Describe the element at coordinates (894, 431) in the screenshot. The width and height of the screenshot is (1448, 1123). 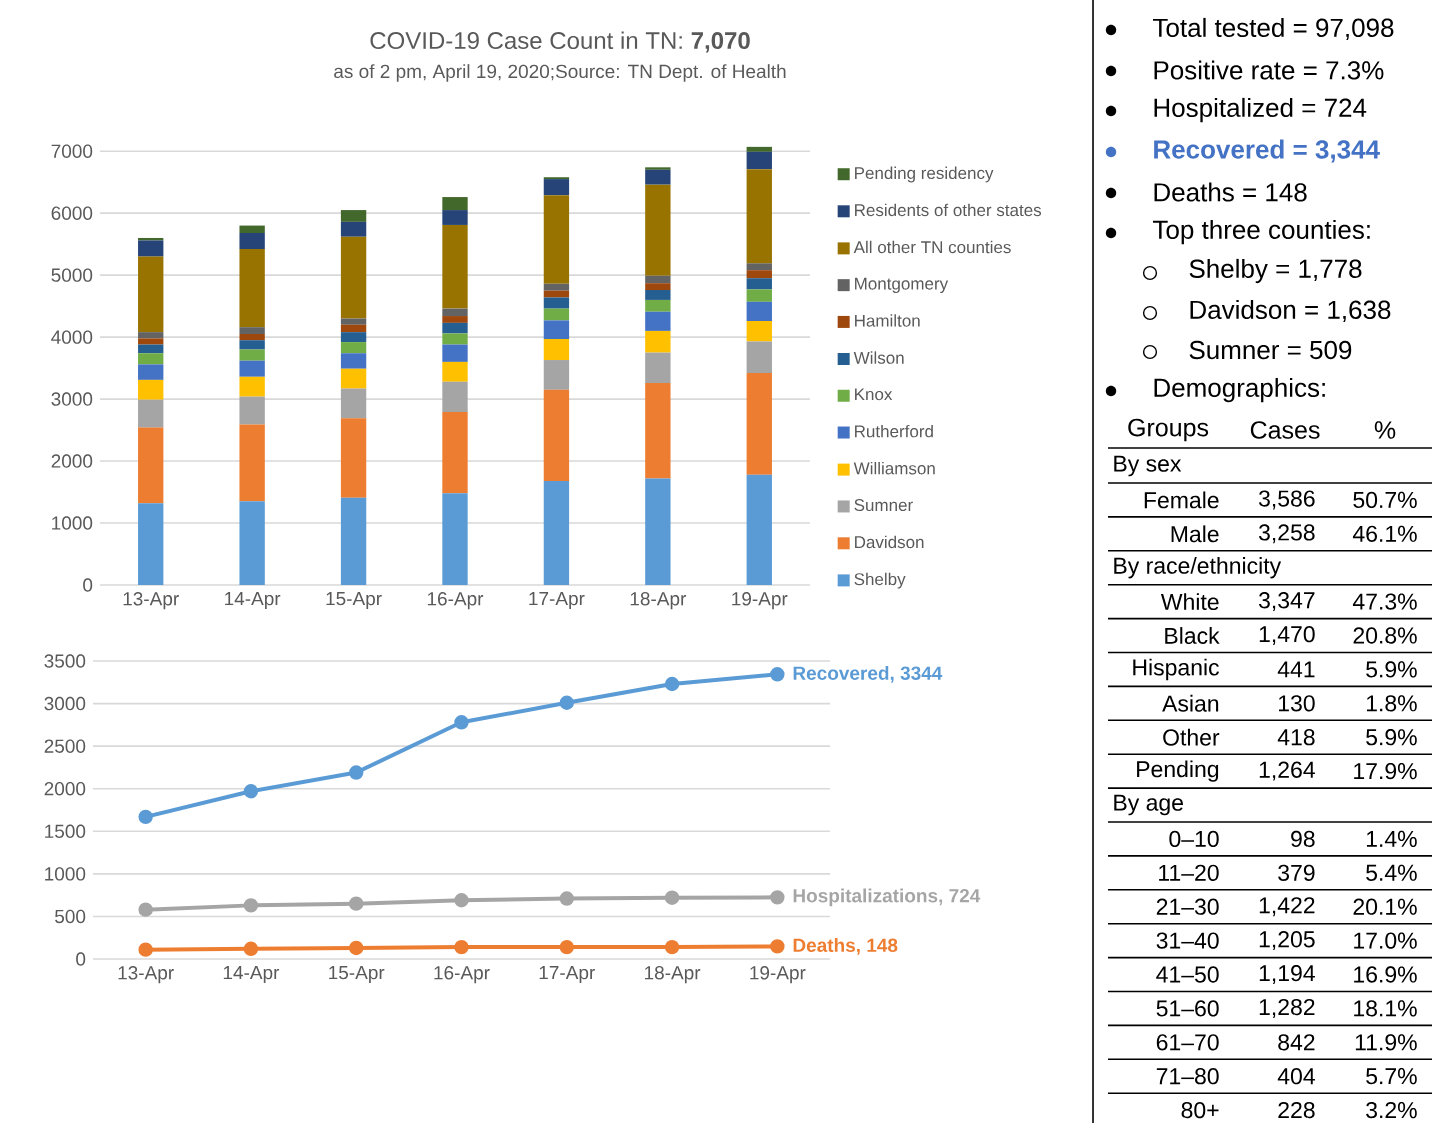
I see `legend-label: Rutherford` at that location.